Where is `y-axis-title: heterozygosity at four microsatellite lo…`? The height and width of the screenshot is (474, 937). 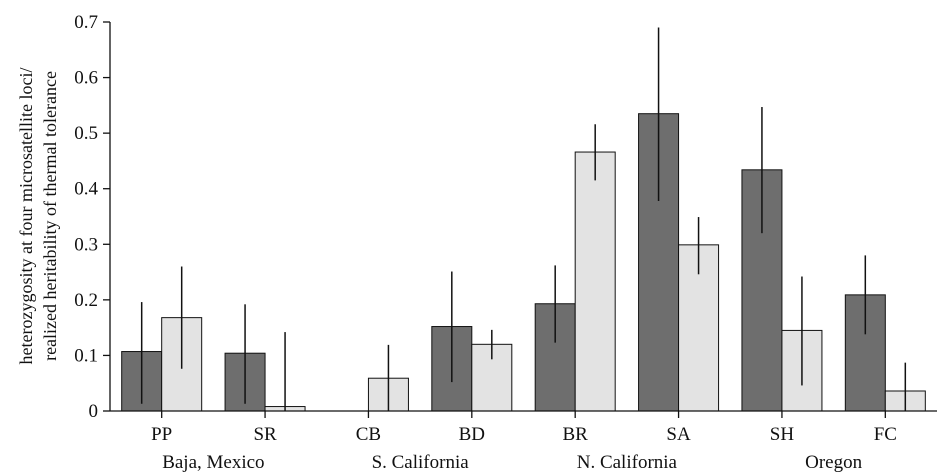 y-axis-title: heterozygosity at four microsatellite lo… is located at coordinates (38, 216).